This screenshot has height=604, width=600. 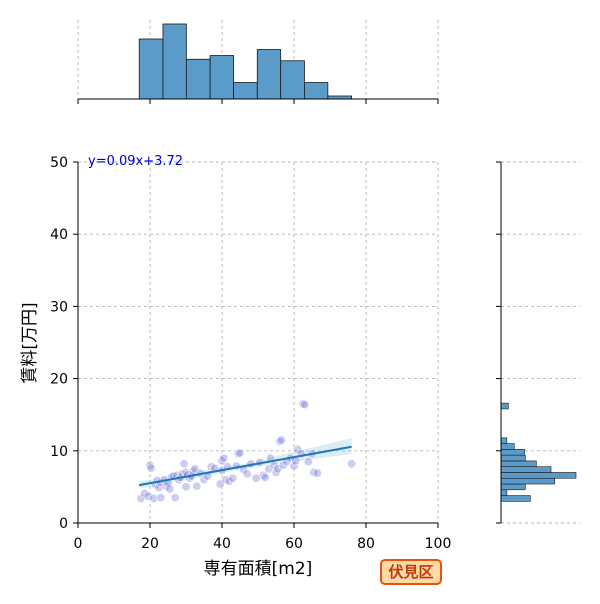 I want to click on right-hist-axes, so click(x=499, y=342).